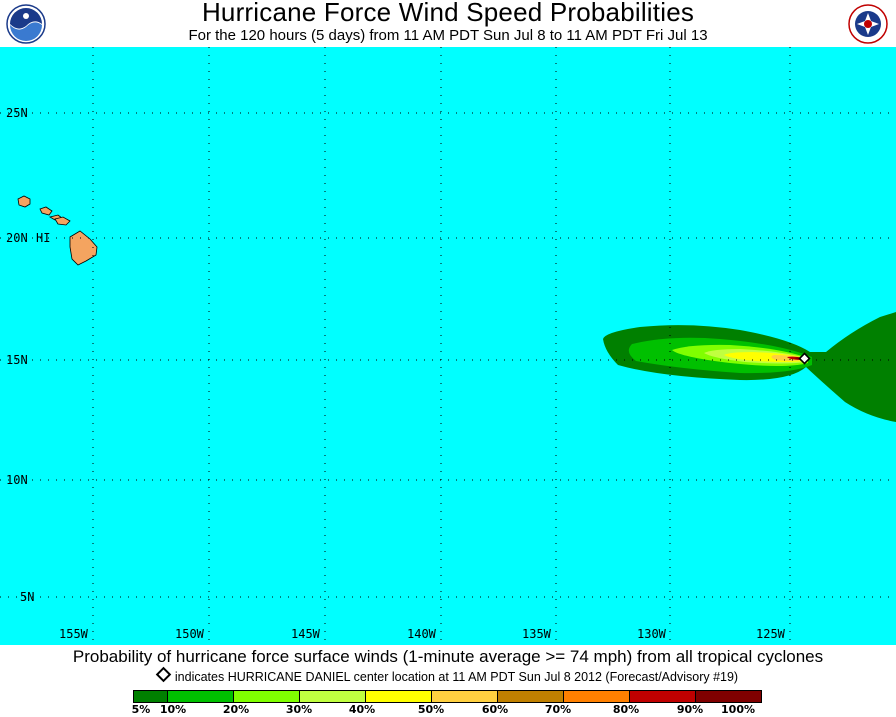 The height and width of the screenshot is (717, 896). What do you see at coordinates (431, 709) in the screenshot?
I see `legend-label: 50%` at bounding box center [431, 709].